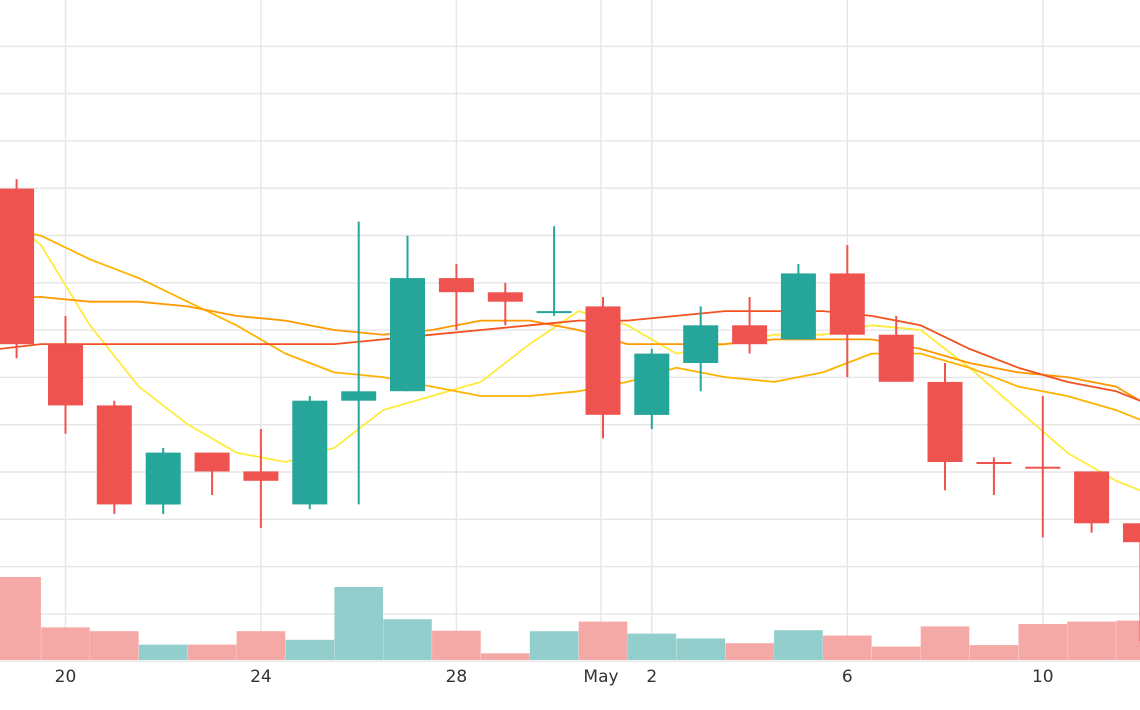  I want to click on x-axis-tick-labels: 20 24 28 May 2 6 10, so click(554, 677).